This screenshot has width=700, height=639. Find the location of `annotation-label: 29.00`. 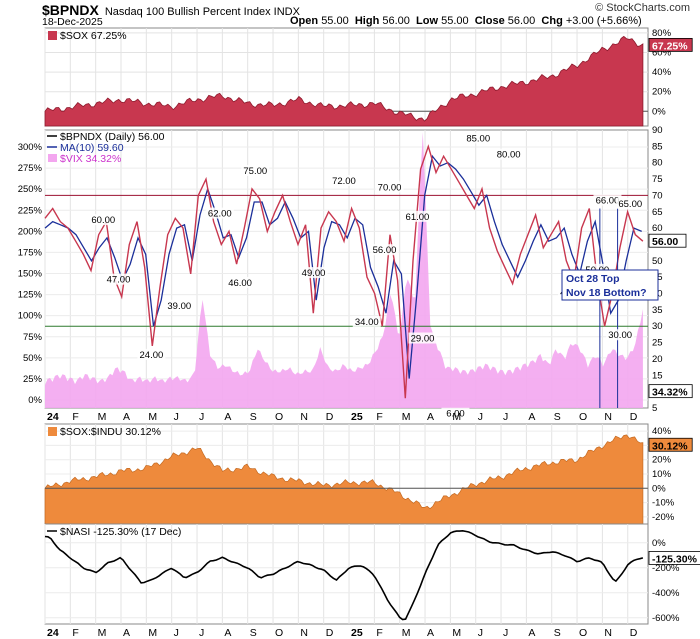

annotation-label: 29.00 is located at coordinates (423, 339).